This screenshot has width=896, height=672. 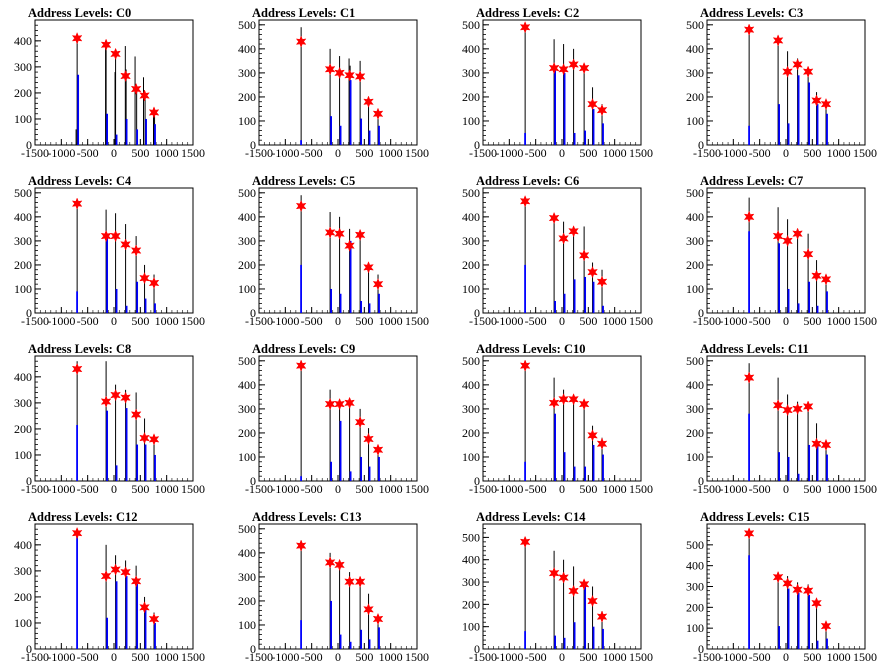 What do you see at coordinates (531, 517) in the screenshot?
I see `panel-title: Address Levels: C14` at bounding box center [531, 517].